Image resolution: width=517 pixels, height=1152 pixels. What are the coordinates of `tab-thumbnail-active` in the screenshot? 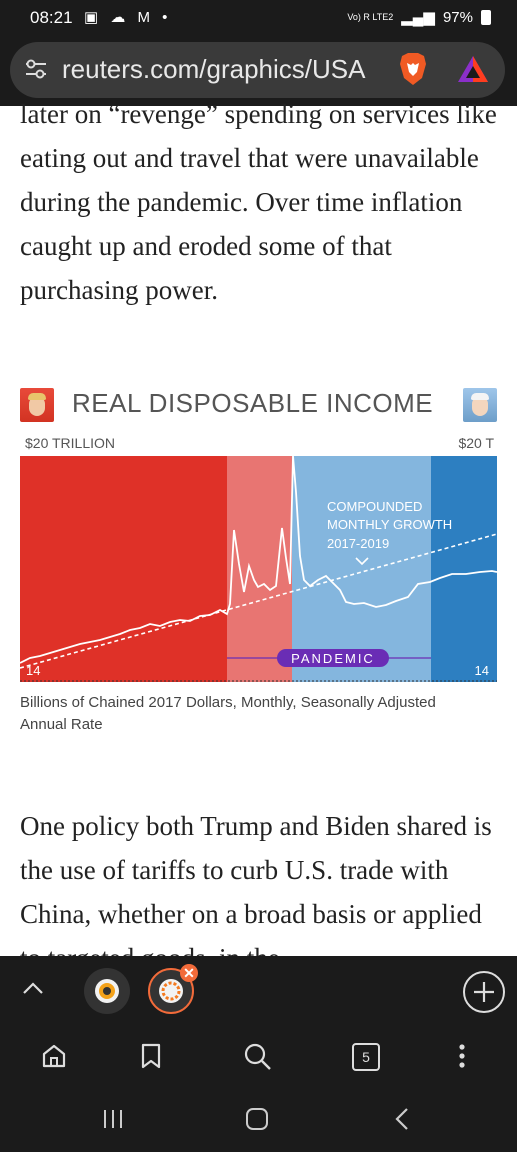 It's located at (171, 991).